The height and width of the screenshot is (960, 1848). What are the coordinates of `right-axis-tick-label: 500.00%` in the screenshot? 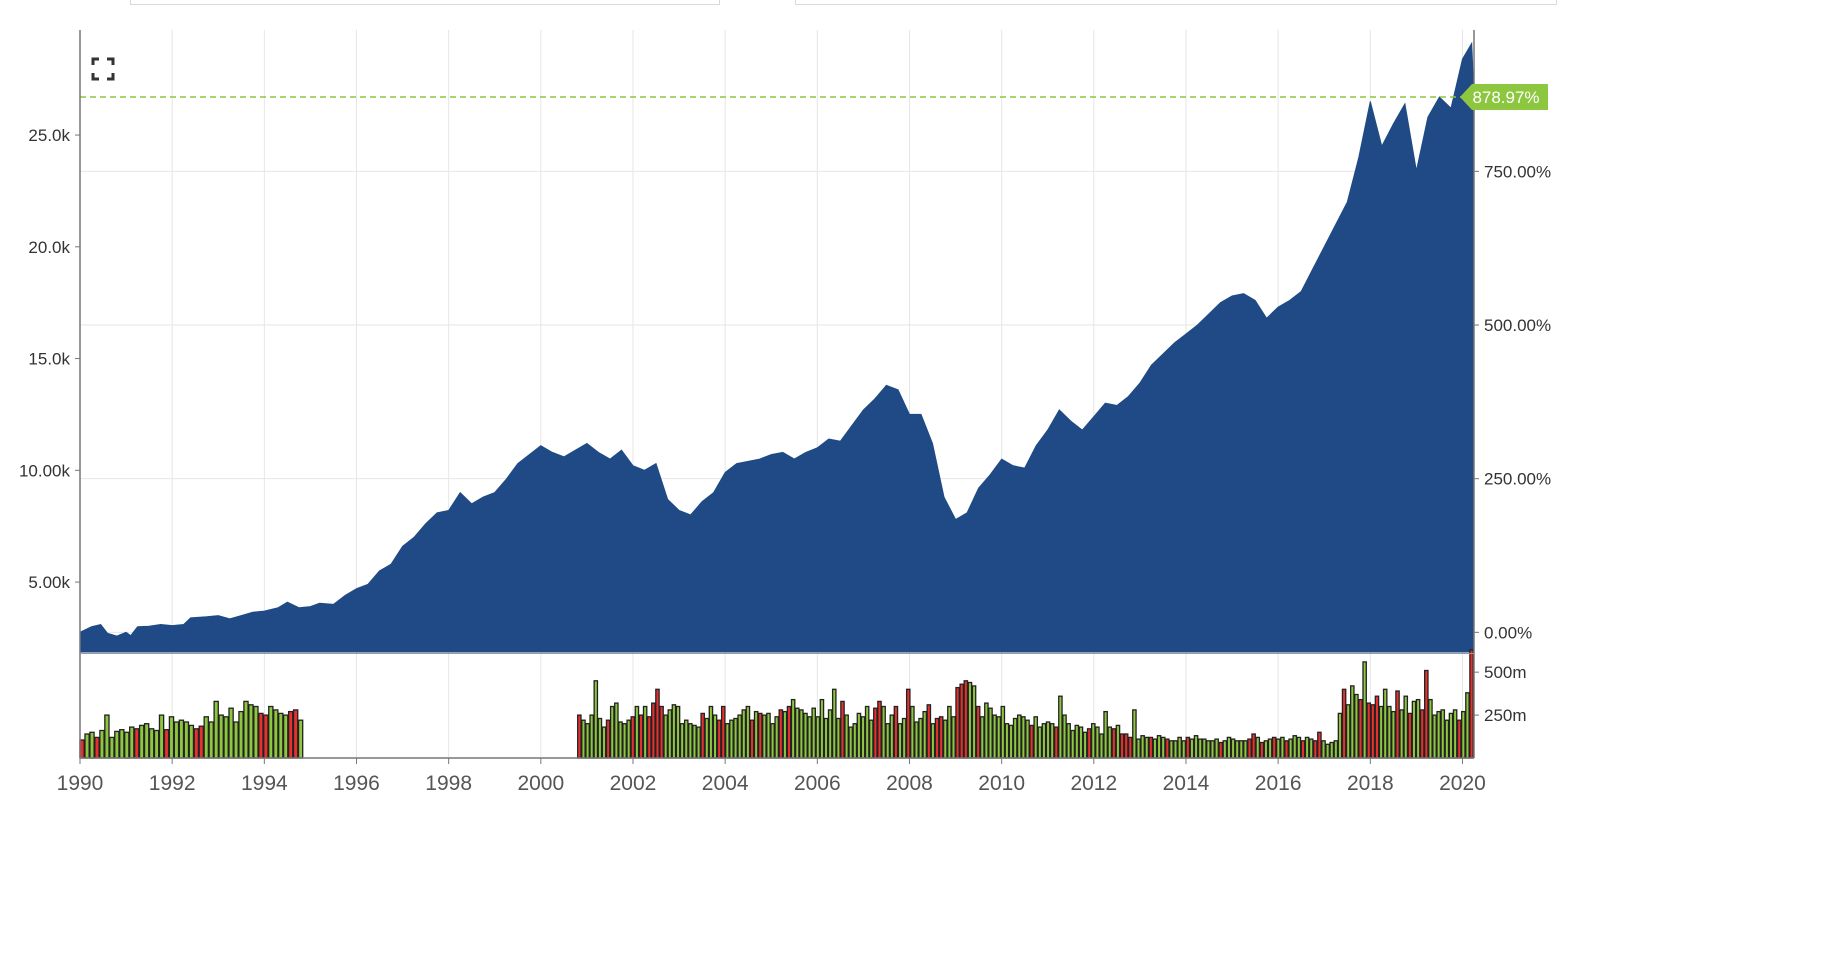 It's located at (1517, 325).